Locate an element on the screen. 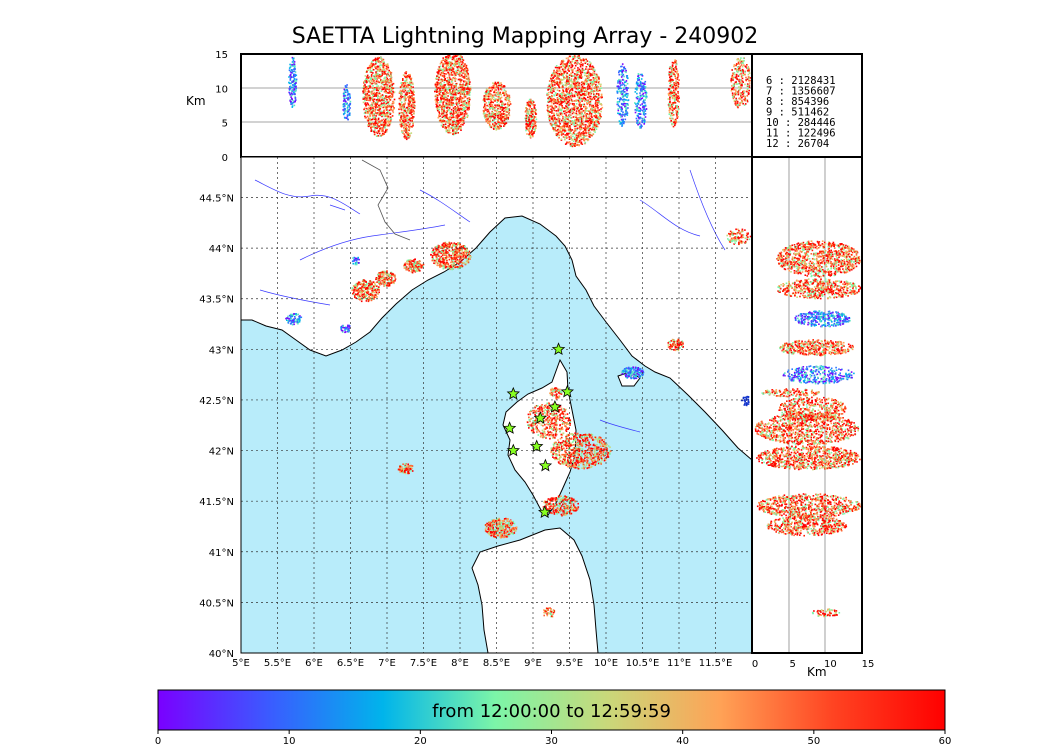  colorbar-ticks: 0 10 20 30 40 50 60 is located at coordinates (553, 738).